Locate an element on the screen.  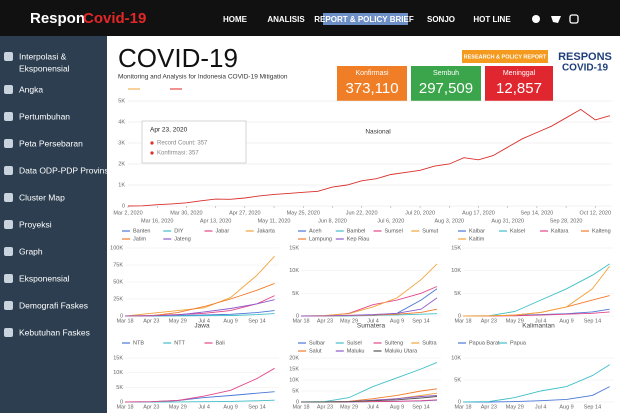
sidebar-item: Kebutuhan Faskes is located at coordinates (54, 332).